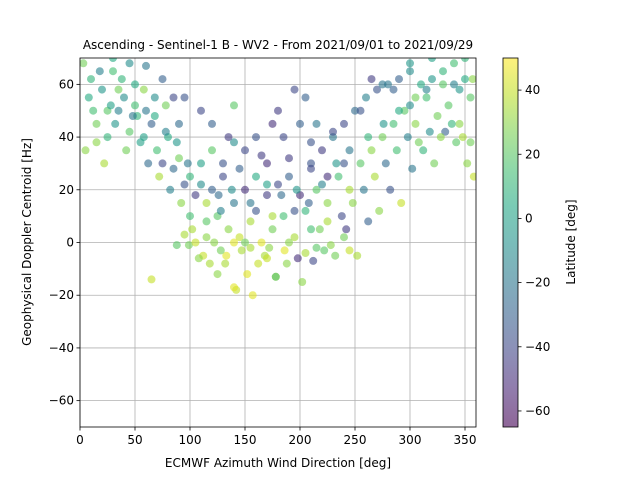 The image size is (640, 484). What do you see at coordinates (532, 90) in the screenshot?
I see `colorbar-tick-label: 40` at bounding box center [532, 90].